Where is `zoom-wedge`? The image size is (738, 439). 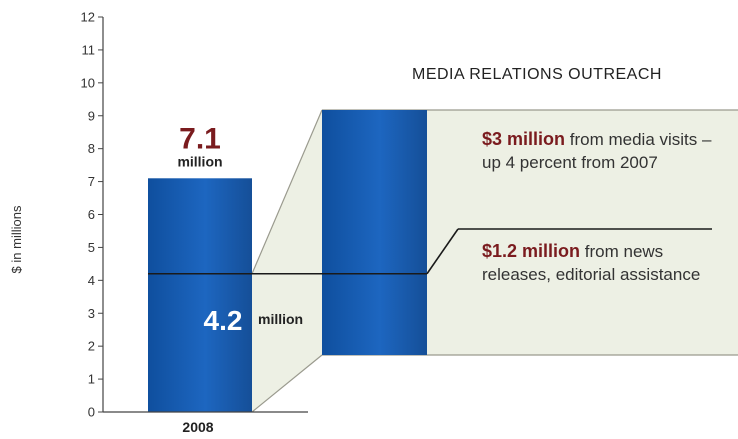
zoom-wedge is located at coordinates (287, 261).